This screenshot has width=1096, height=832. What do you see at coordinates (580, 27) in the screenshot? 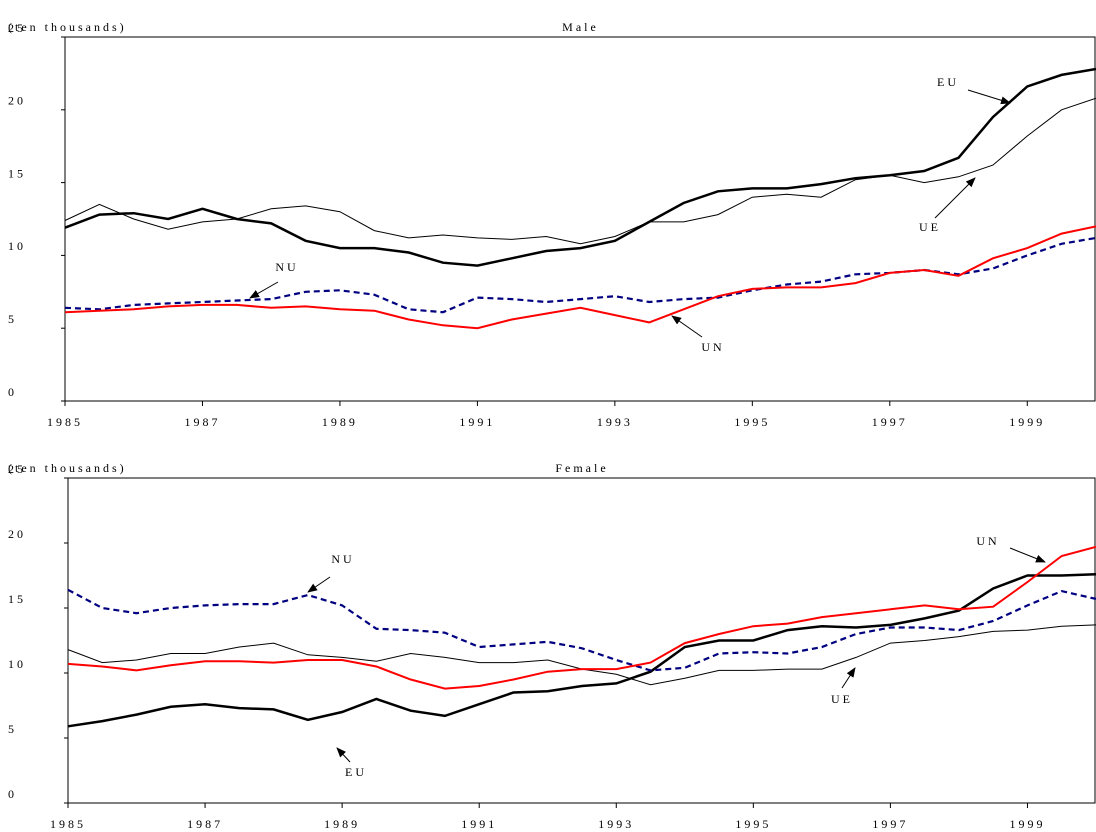
I see `chart-title: Male` at bounding box center [580, 27].